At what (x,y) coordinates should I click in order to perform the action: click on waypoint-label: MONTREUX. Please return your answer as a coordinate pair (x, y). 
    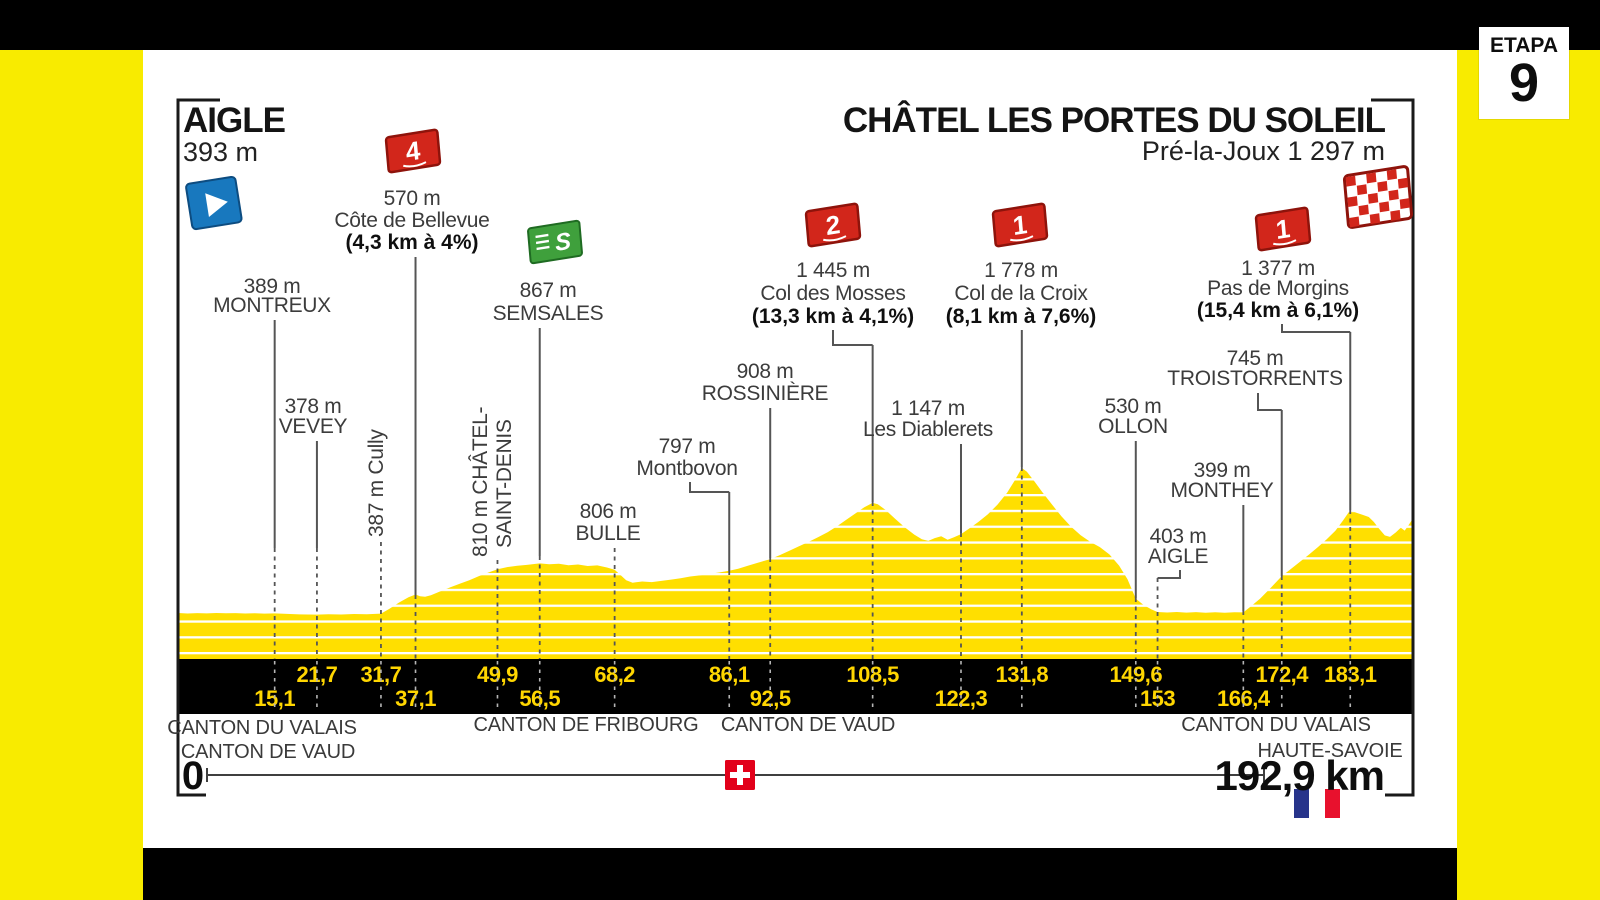
    Looking at the image, I should click on (272, 305).